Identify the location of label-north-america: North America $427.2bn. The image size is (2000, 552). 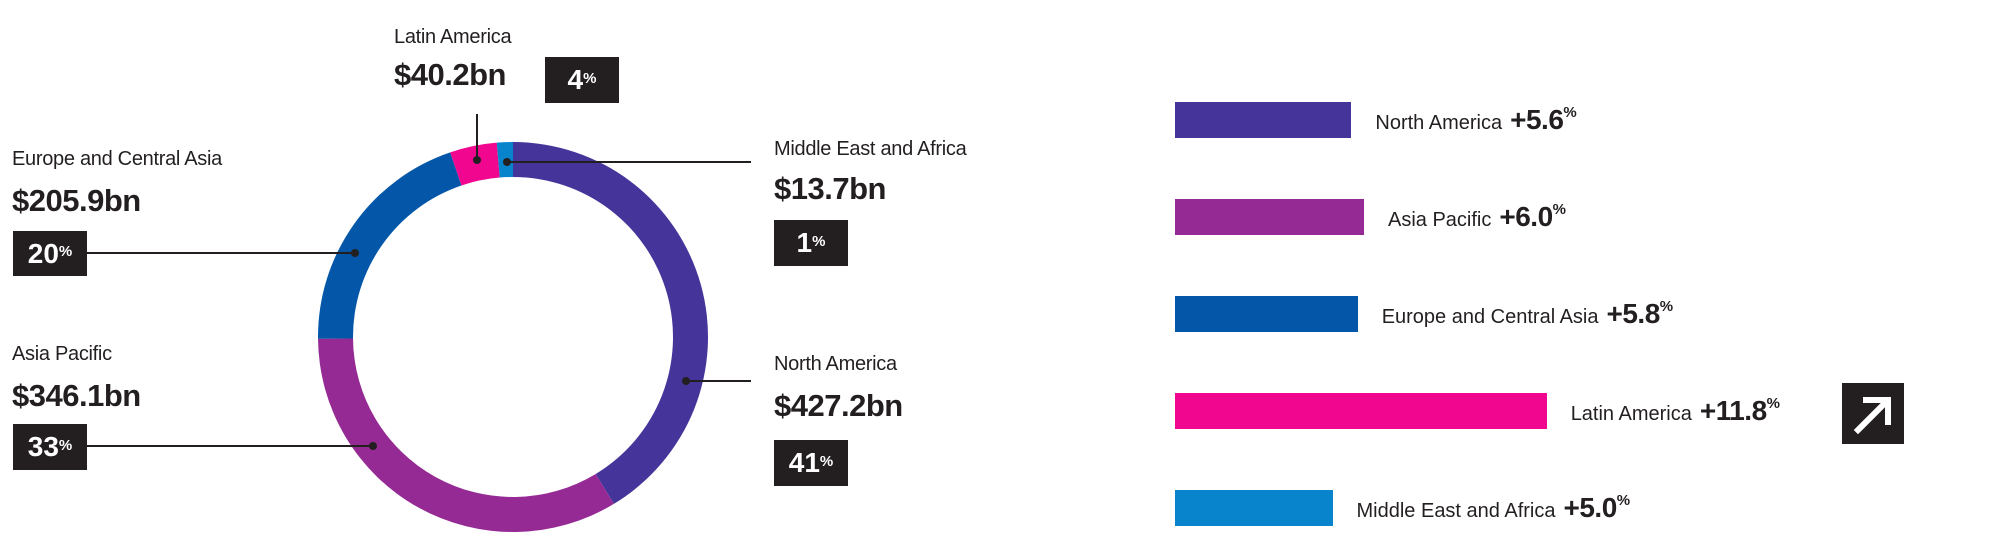
(838, 388).